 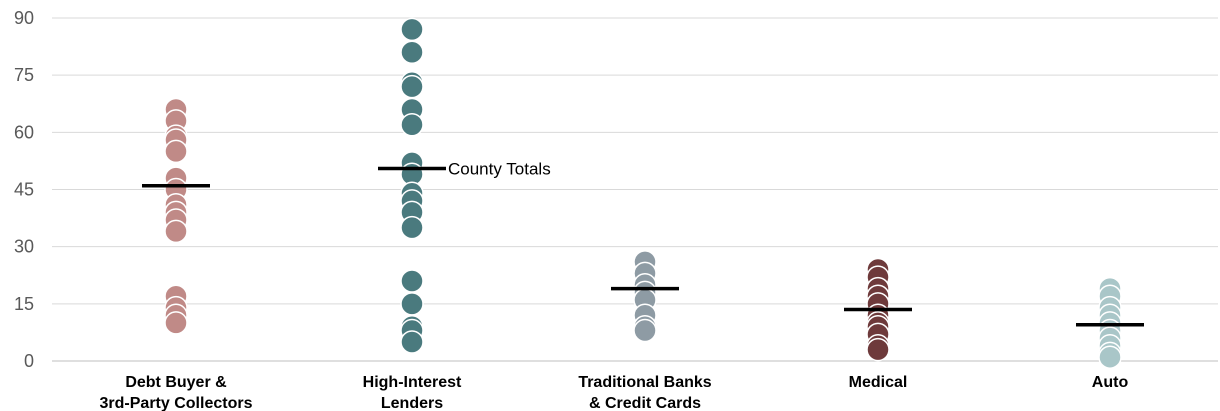 I want to click on y-tick-label: 45, so click(x=24, y=190).